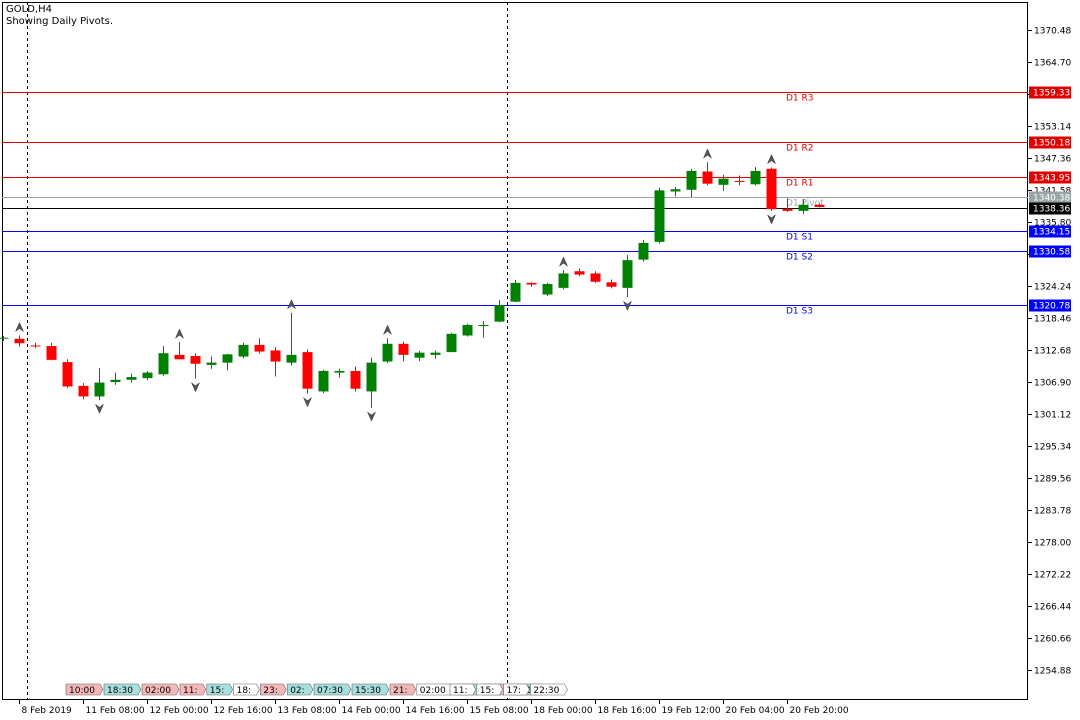  I want to click on session-tag: 11:, so click(193, 689).